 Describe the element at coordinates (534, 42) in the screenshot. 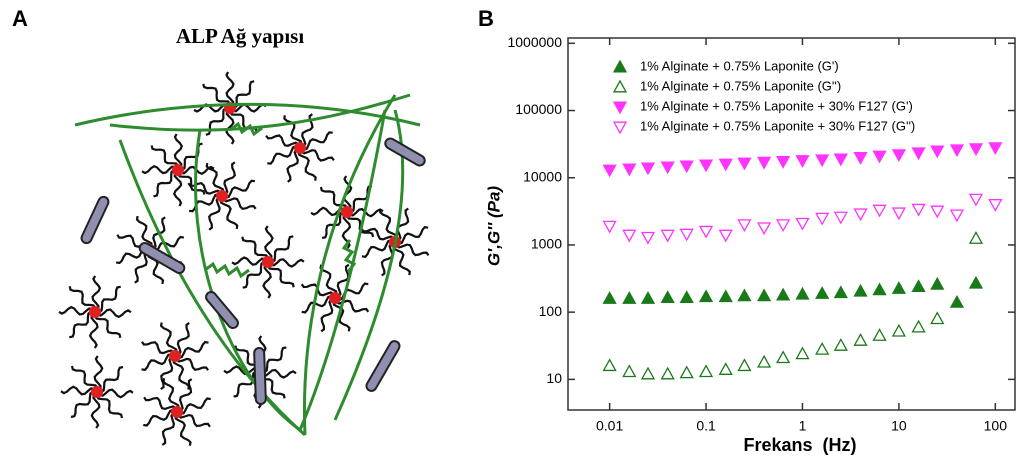

I see `y-tick-label: 1000000` at that location.